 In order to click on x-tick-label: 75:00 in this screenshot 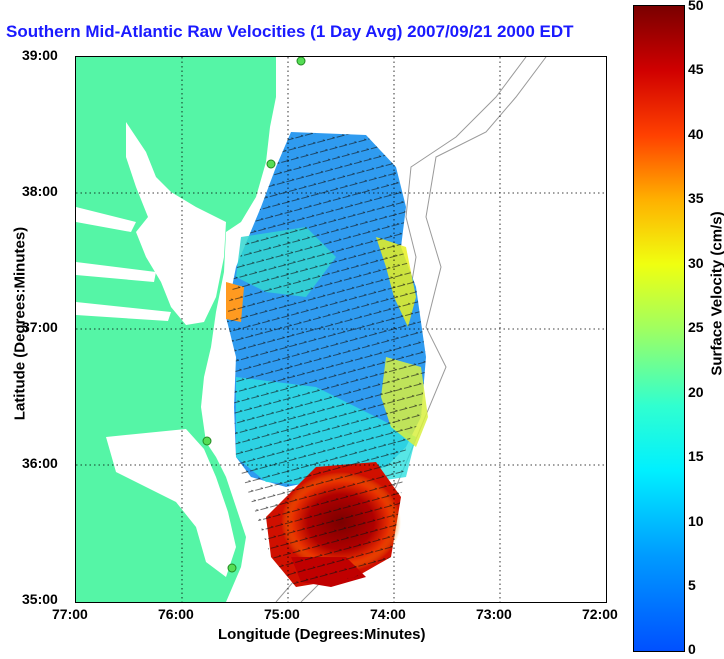, I will do `click(282, 614)`.